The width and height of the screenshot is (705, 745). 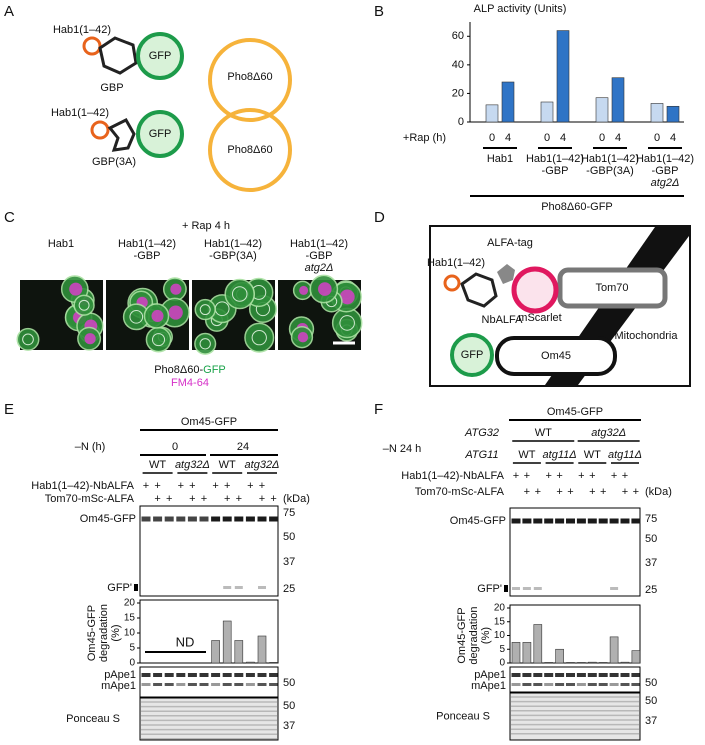 I want to click on blot, so click(x=575, y=679).